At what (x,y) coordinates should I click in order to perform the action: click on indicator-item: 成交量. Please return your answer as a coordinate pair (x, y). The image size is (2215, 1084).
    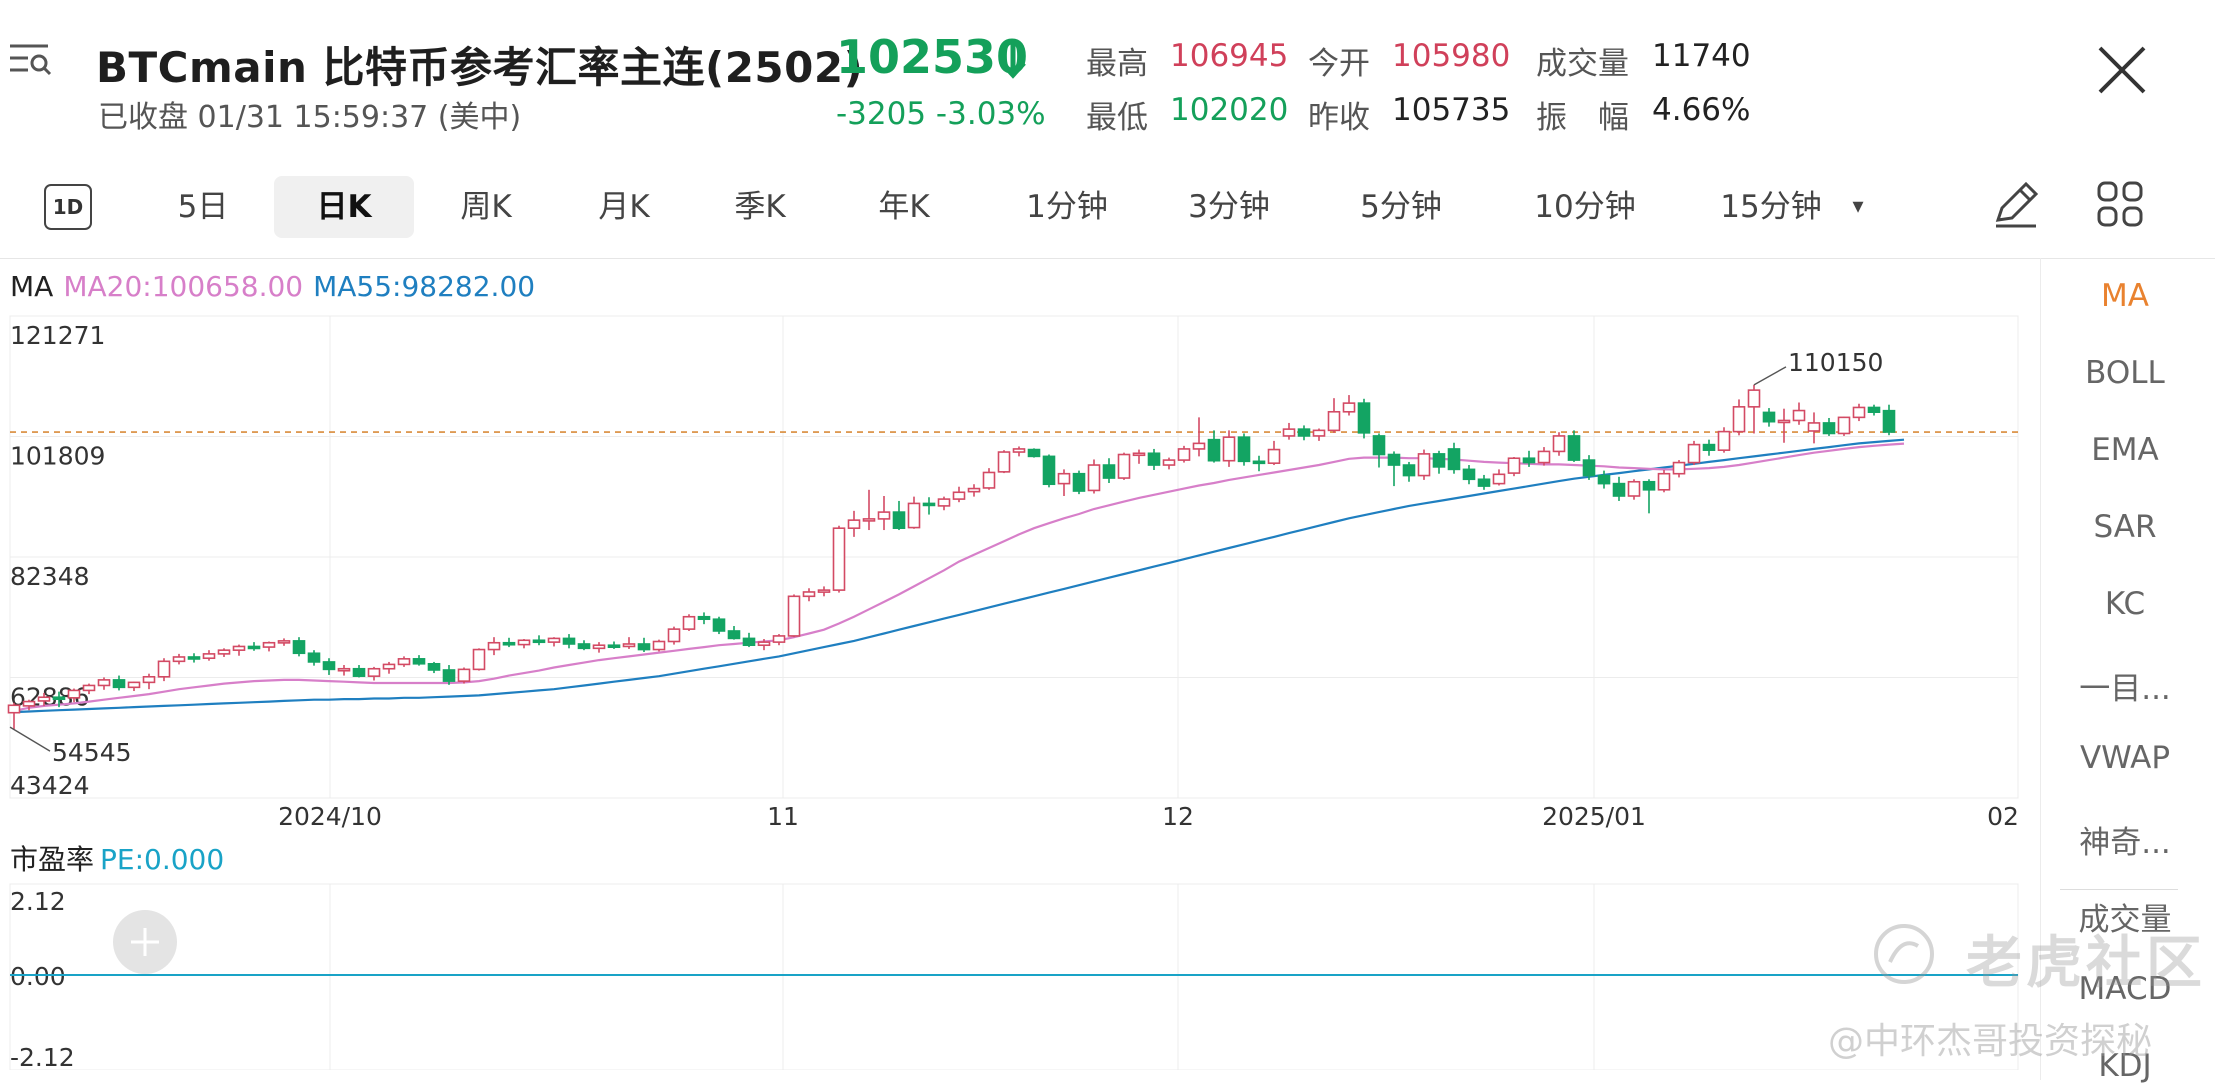
    Looking at the image, I should click on (2125, 920).